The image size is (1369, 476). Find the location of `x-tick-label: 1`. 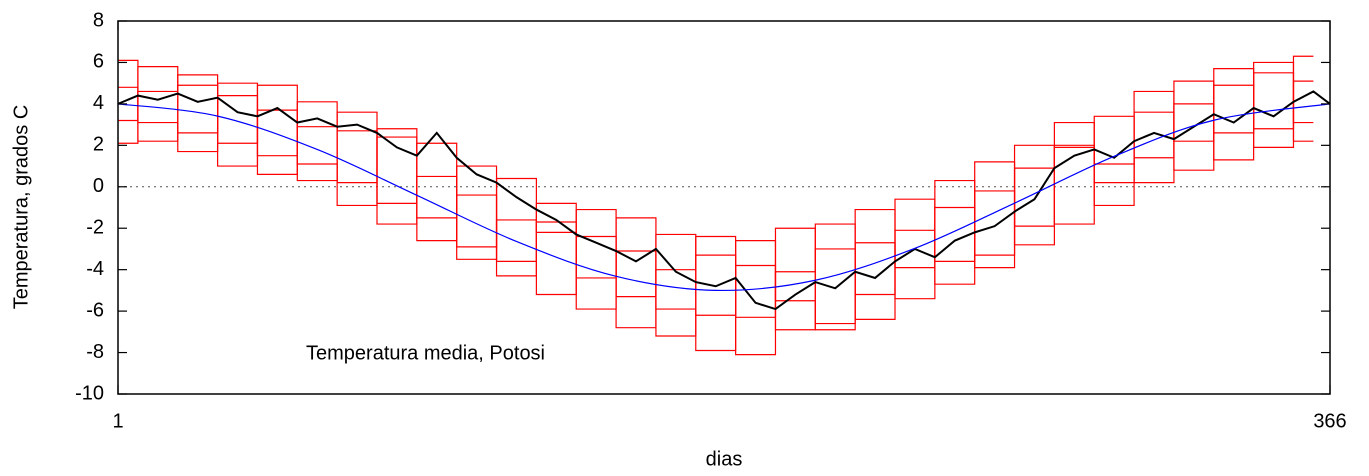

x-tick-label: 1 is located at coordinates (117, 421).